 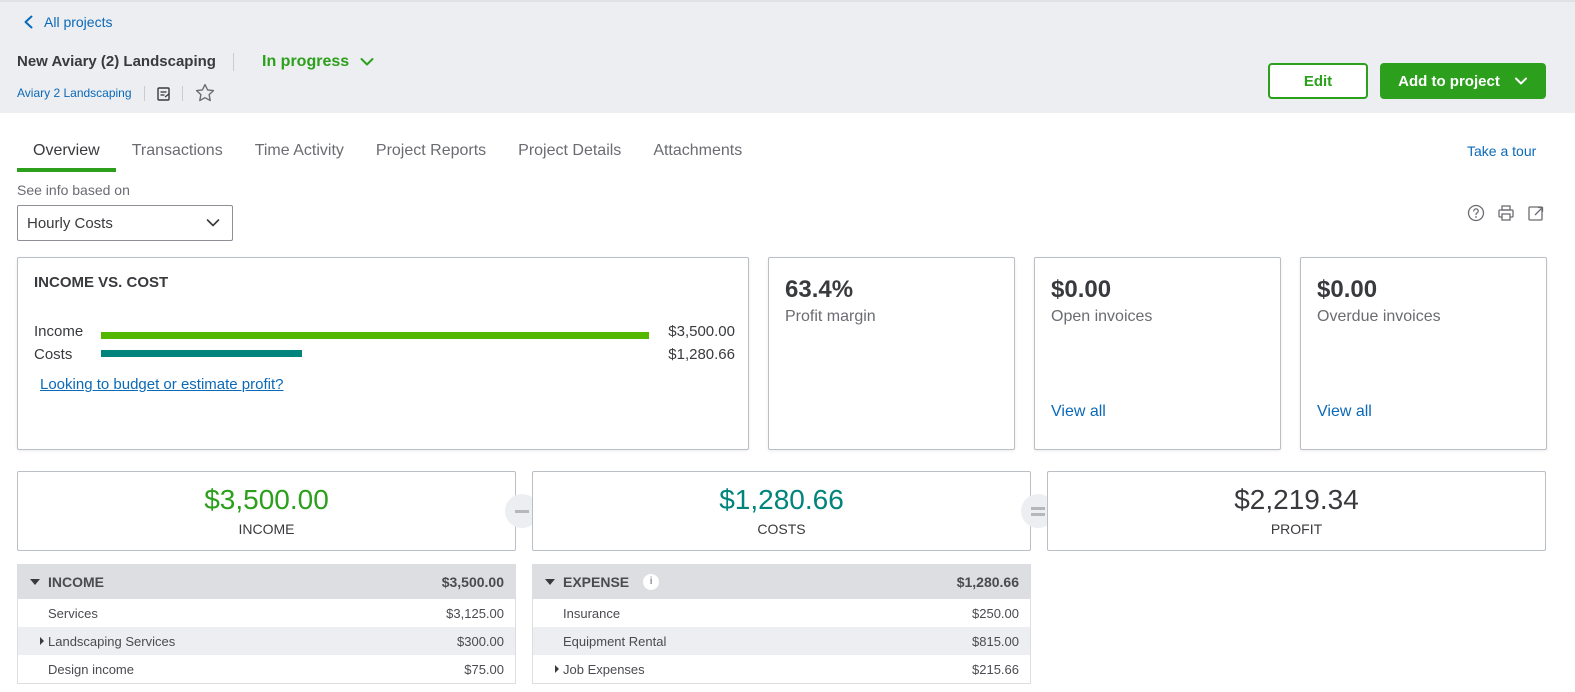 What do you see at coordinates (480, 641) in the screenshot?
I see `row-amount: $300.00` at bounding box center [480, 641].